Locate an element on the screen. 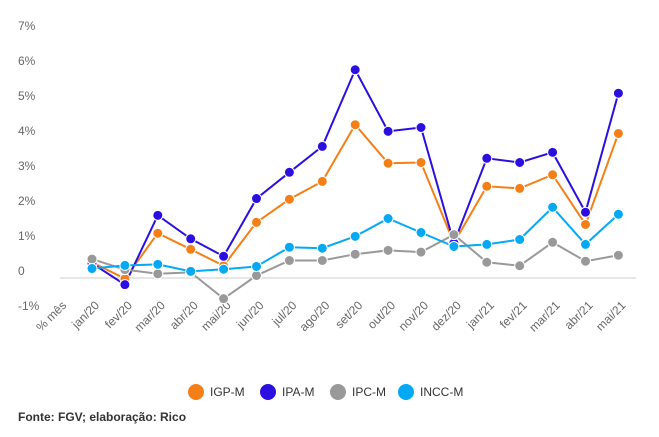 The image size is (659, 437). x-tick-label: jul/20 is located at coordinates (284, 313).